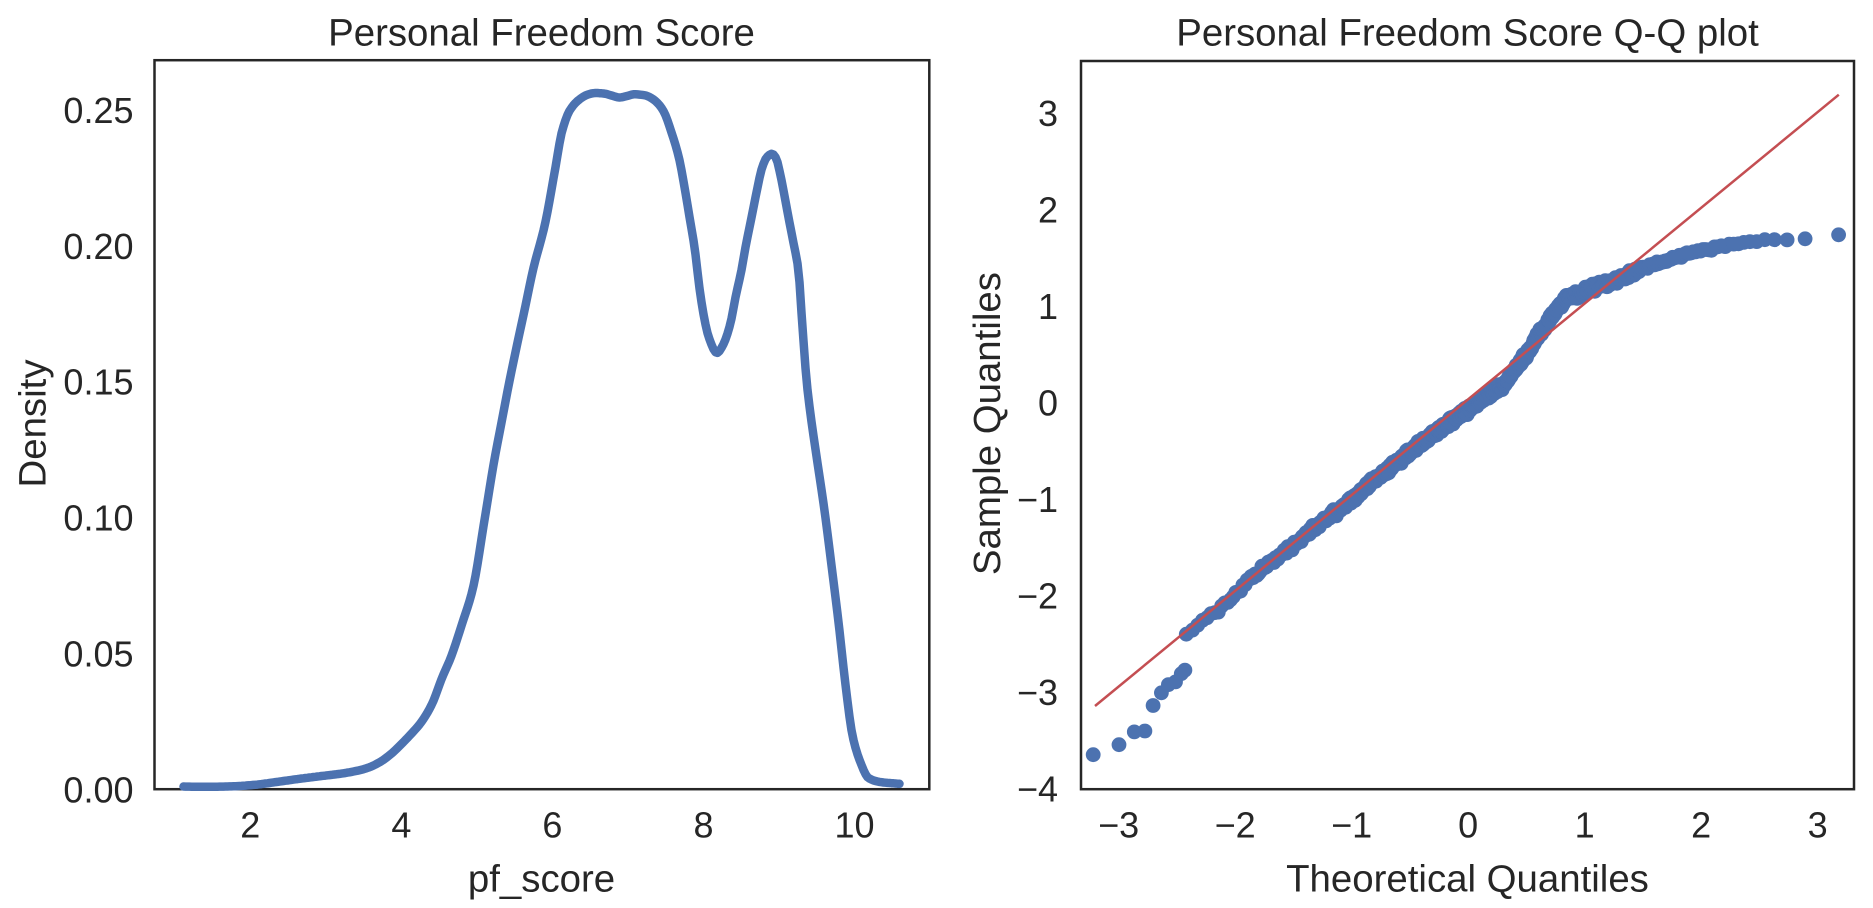 The image size is (1873, 908). I want to click on svg-text: Personal Freedom Score, so click(541, 33).